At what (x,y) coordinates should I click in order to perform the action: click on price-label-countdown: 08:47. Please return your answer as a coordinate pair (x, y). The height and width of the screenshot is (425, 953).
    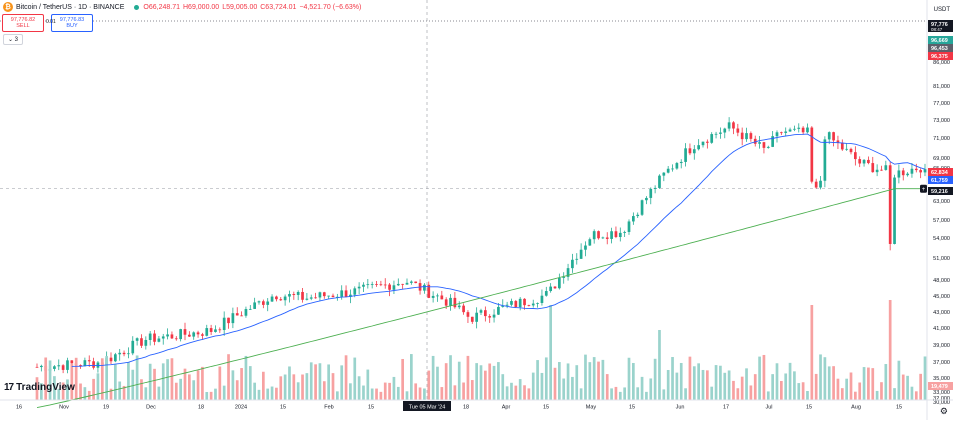
    Looking at the image, I should click on (937, 29).